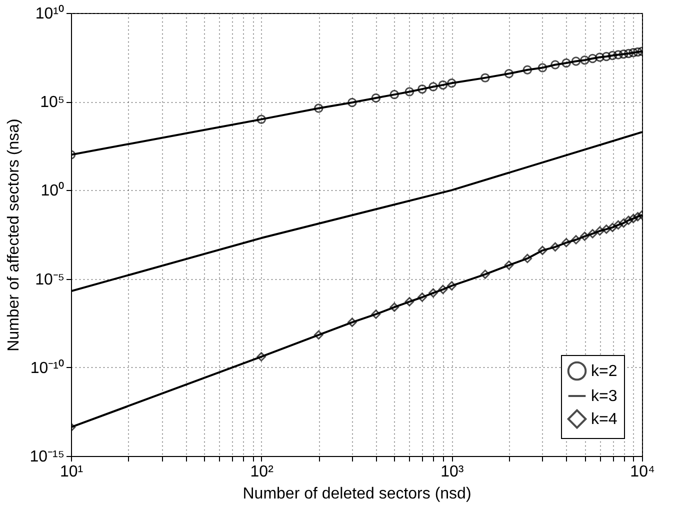  What do you see at coordinates (642, 472) in the screenshot?
I see `x-tick-label: 10⁴` at bounding box center [642, 472].